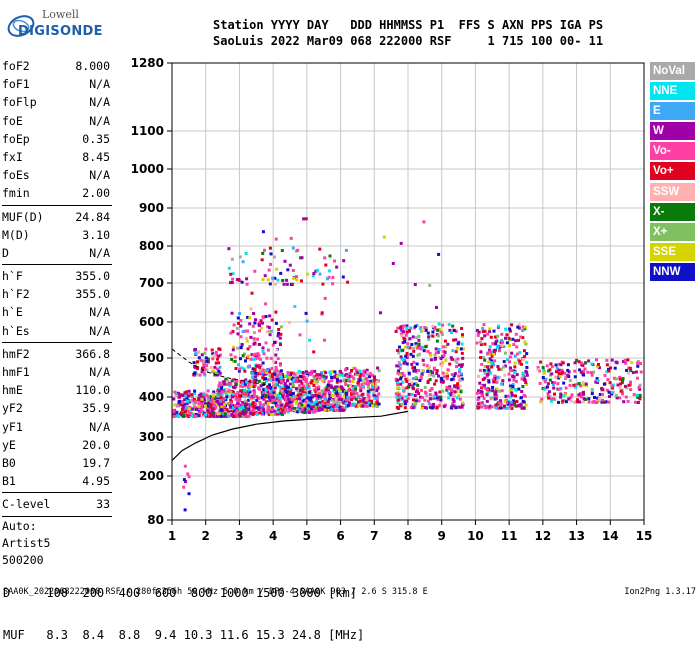 The image size is (700, 656). What do you see at coordinates (151, 208) in the screenshot?
I see `y-tick-label: 900` at bounding box center [151, 208].